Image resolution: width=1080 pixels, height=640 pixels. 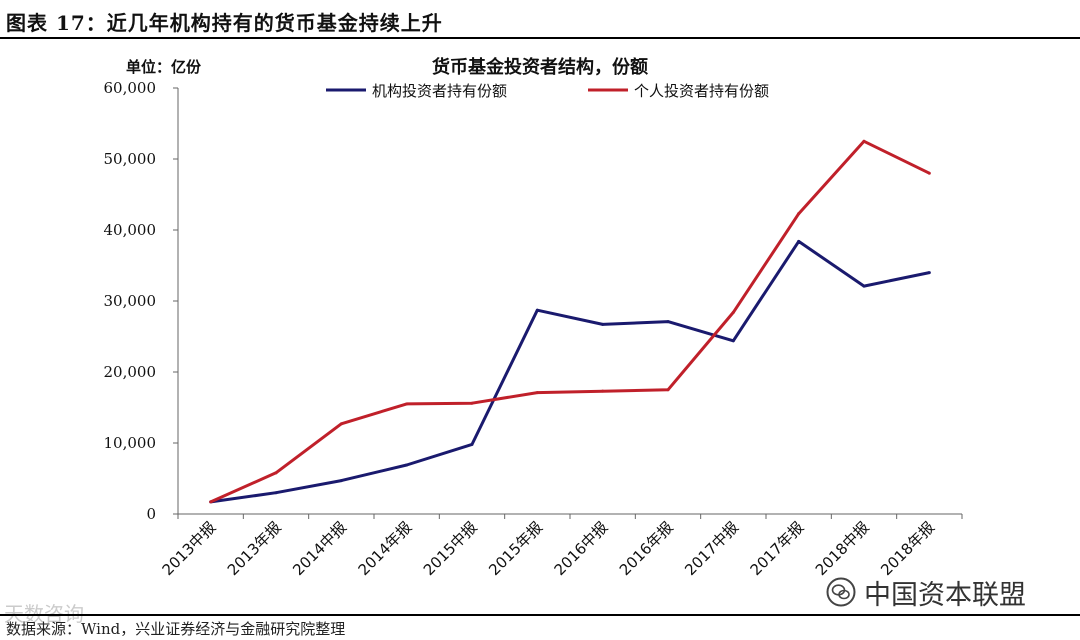 What do you see at coordinates (176, 629) in the screenshot?
I see `data-source: 数据来源：Wind，兴业证券经济与金融研究院整理` at bounding box center [176, 629].